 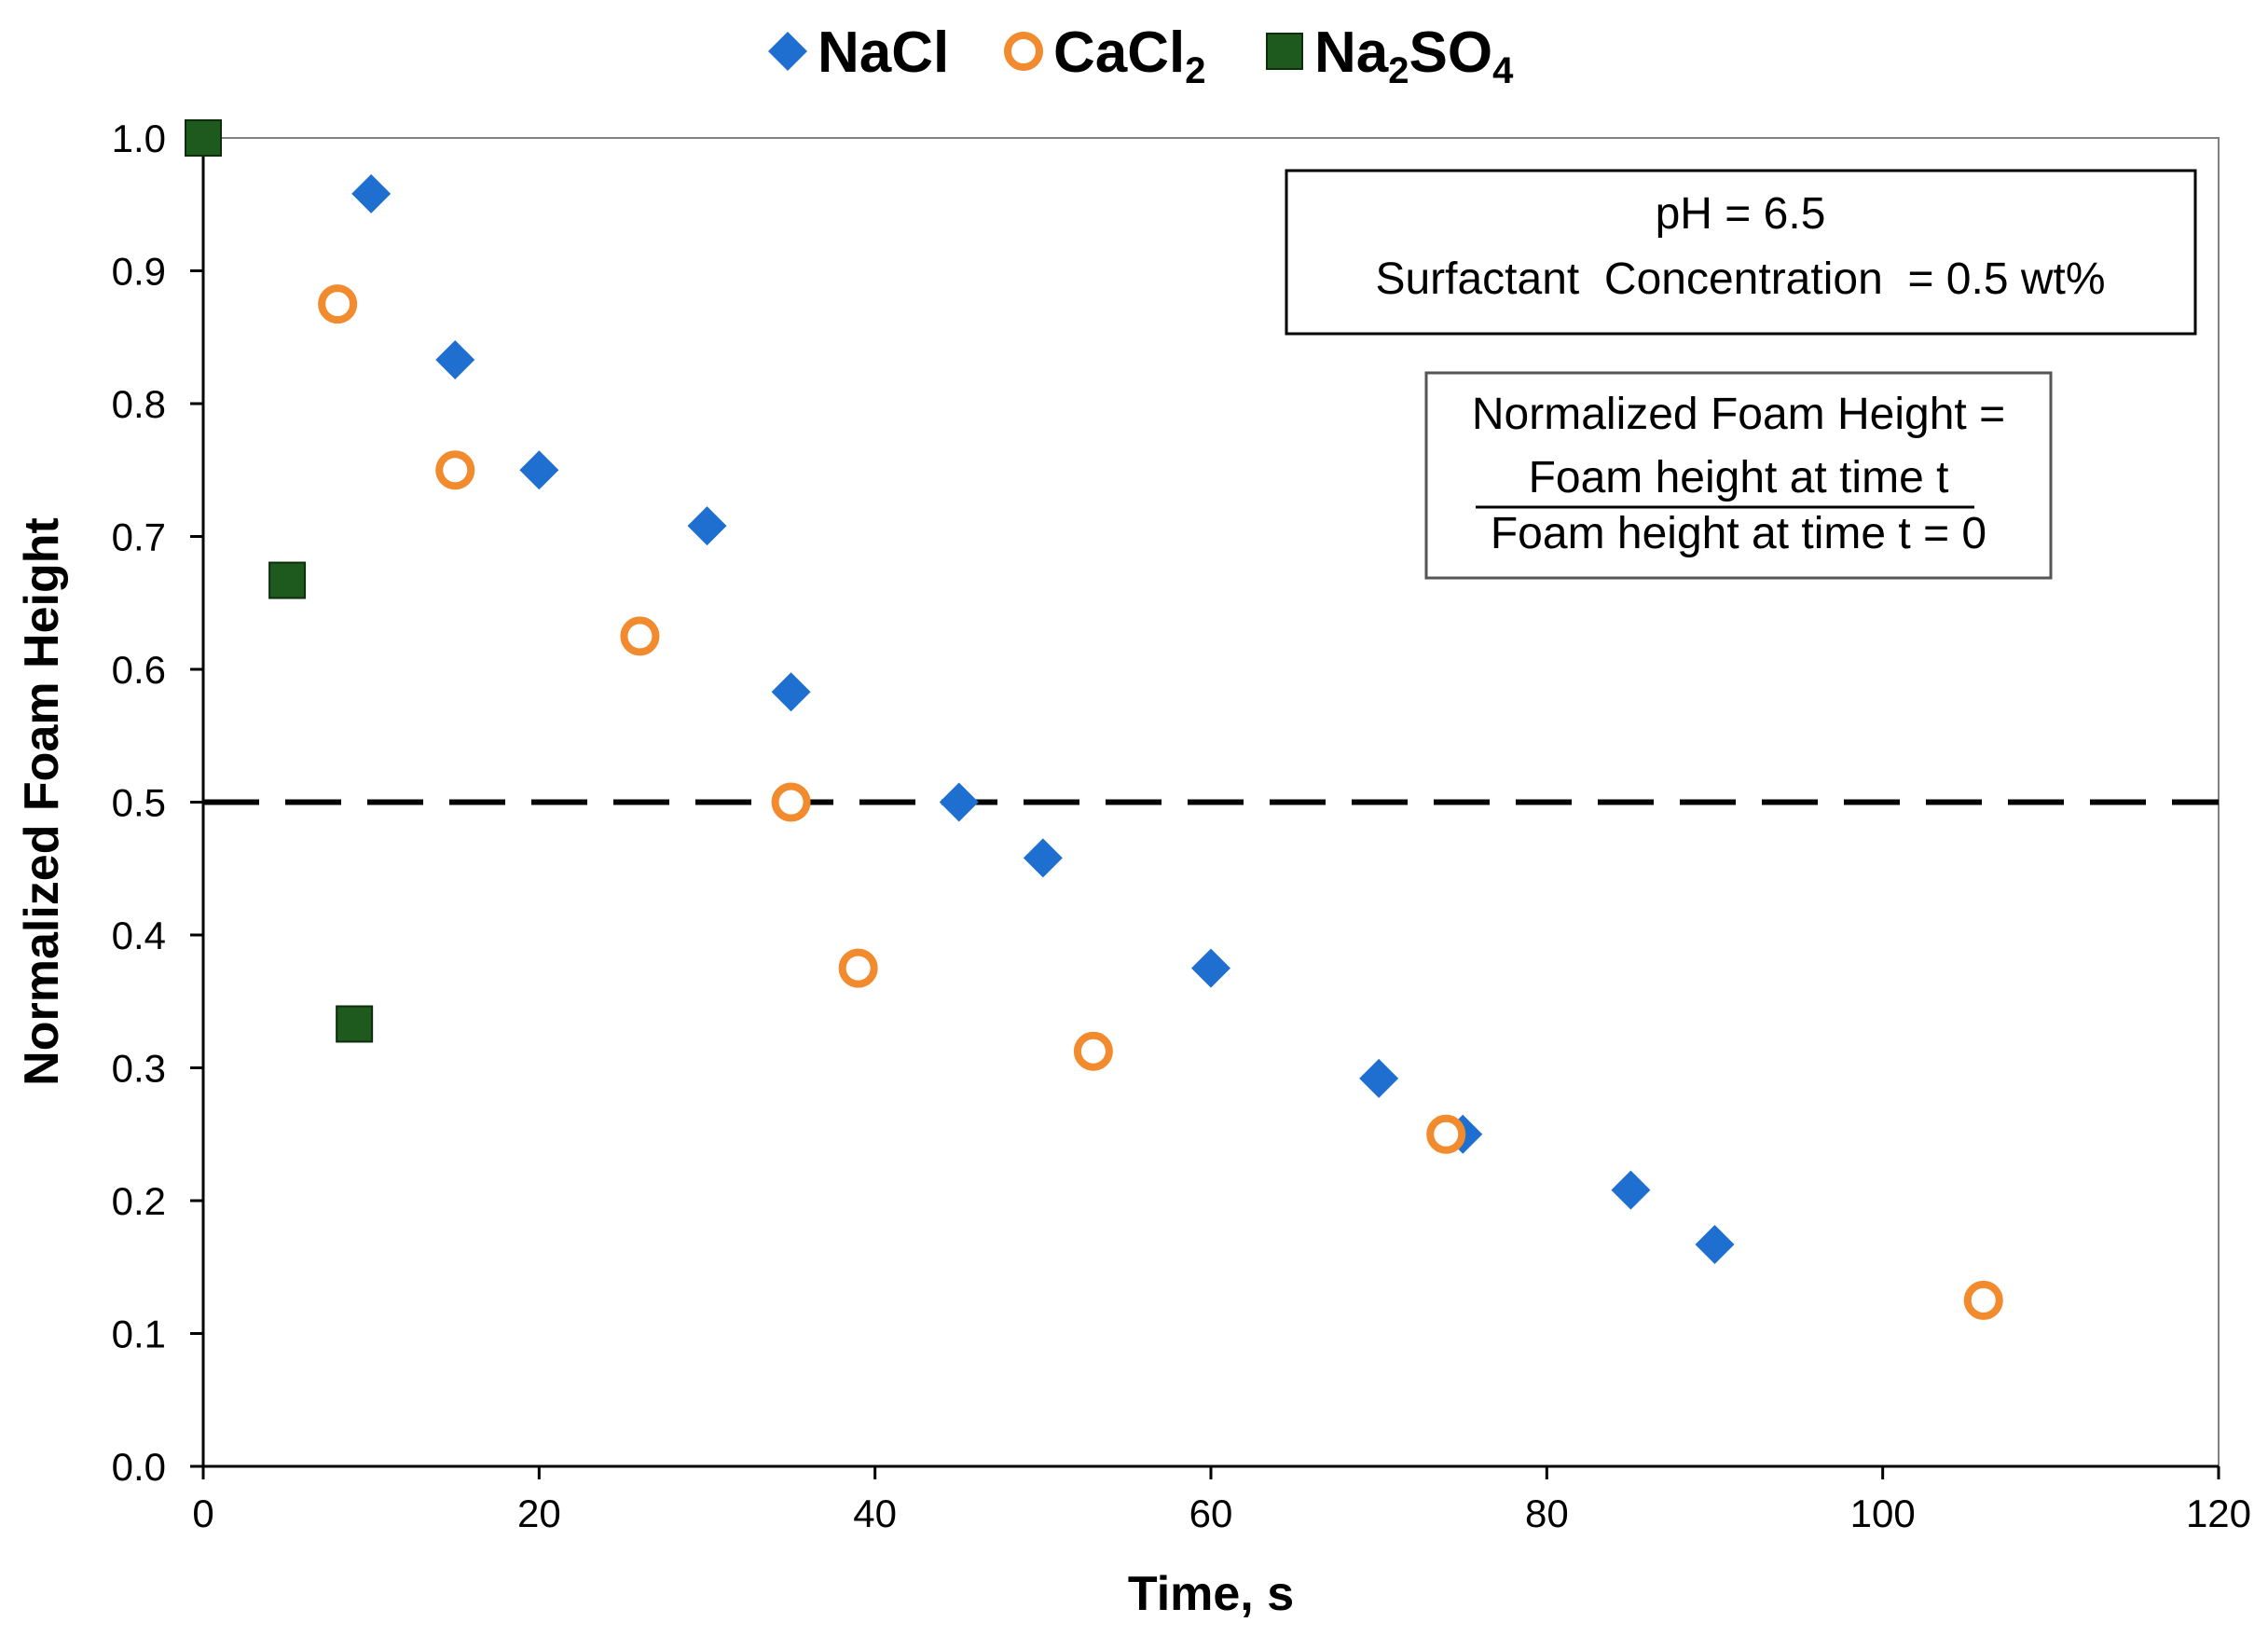 What do you see at coordinates (1547, 1513) in the screenshot?
I see `x-tick-label: 80` at bounding box center [1547, 1513].